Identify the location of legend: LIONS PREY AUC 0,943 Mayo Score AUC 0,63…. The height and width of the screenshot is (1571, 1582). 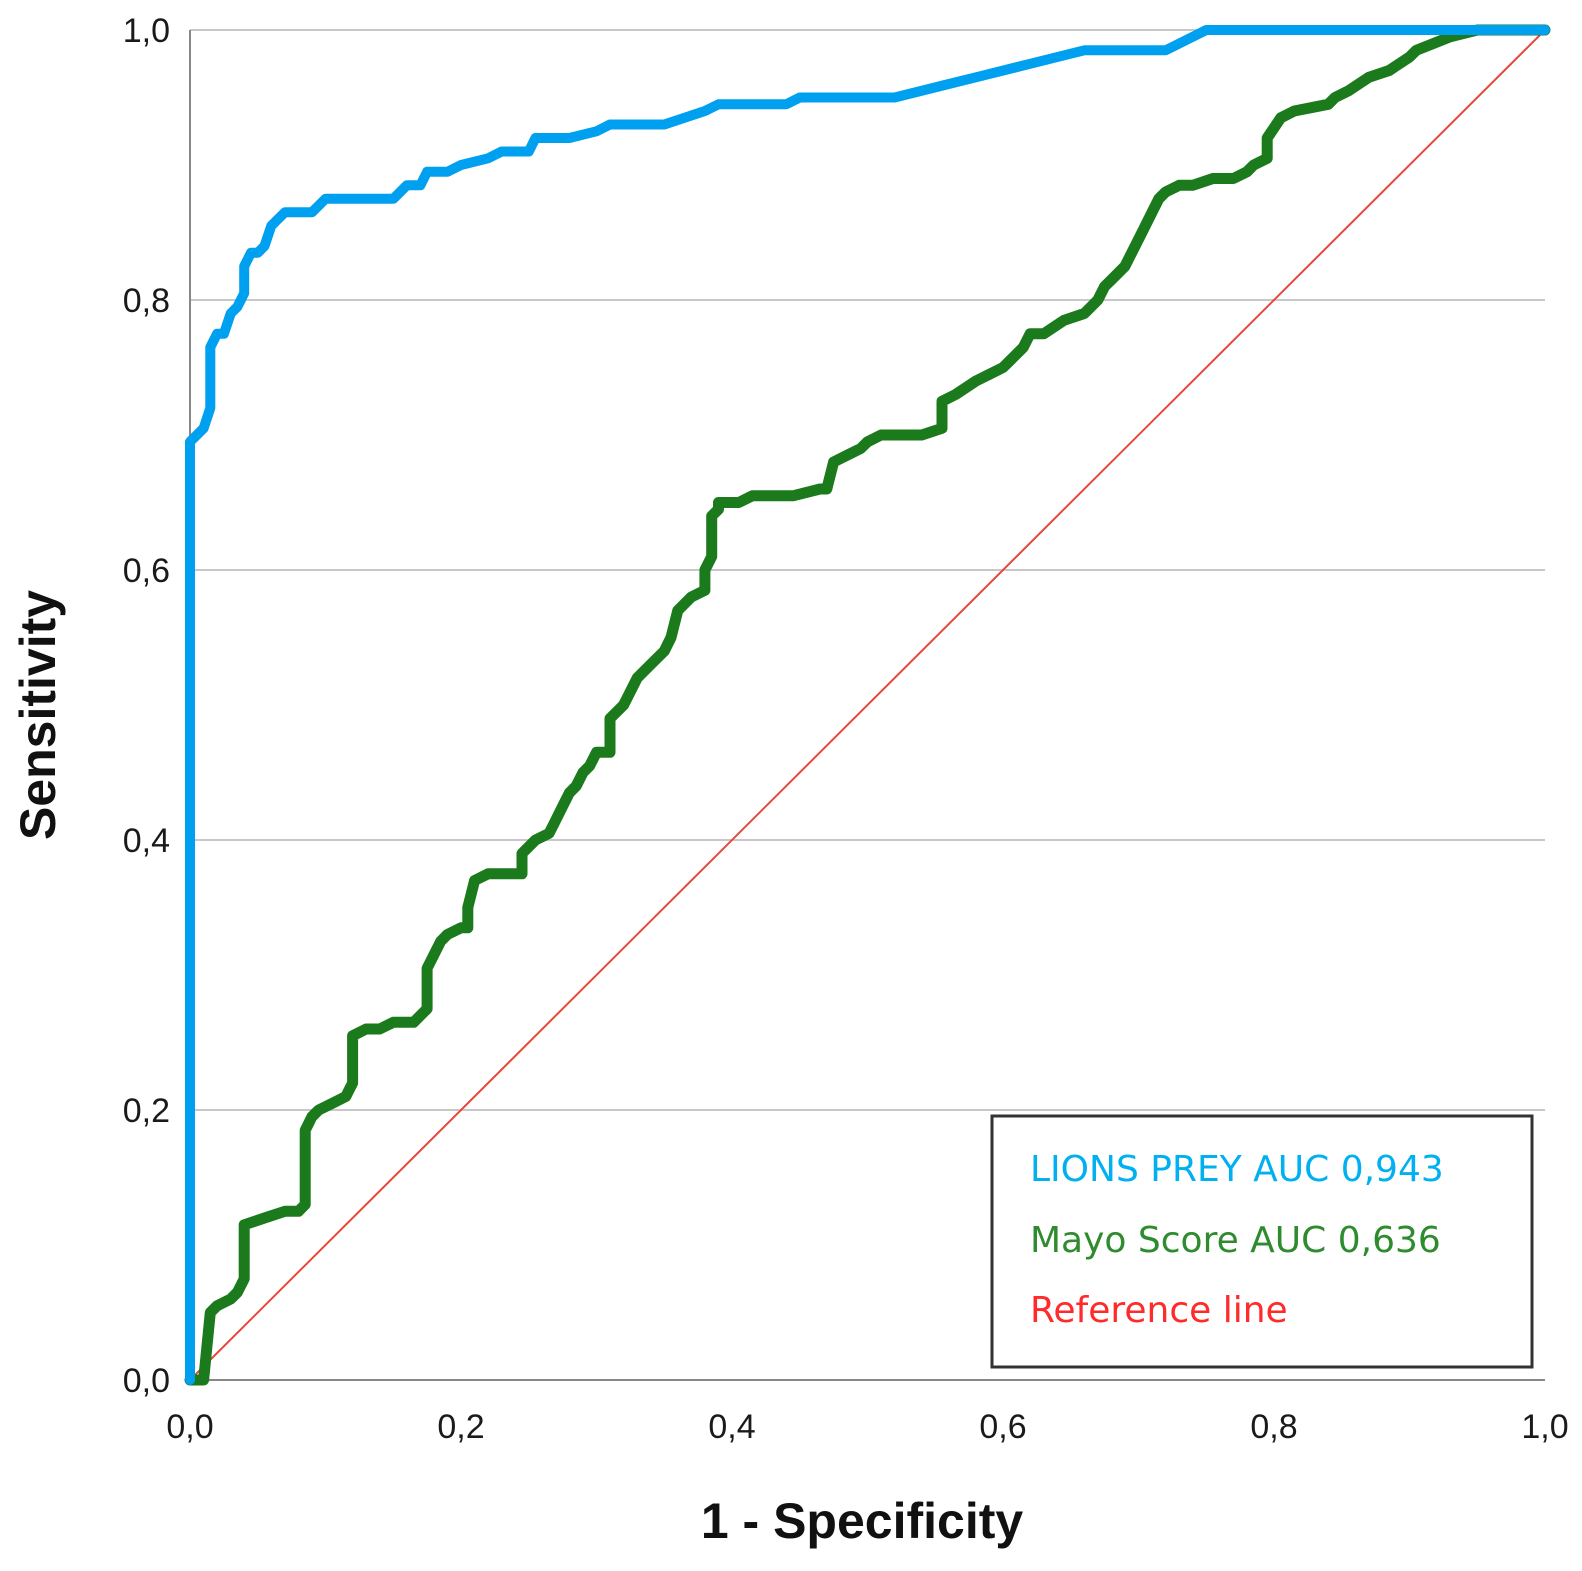
(1262, 1241).